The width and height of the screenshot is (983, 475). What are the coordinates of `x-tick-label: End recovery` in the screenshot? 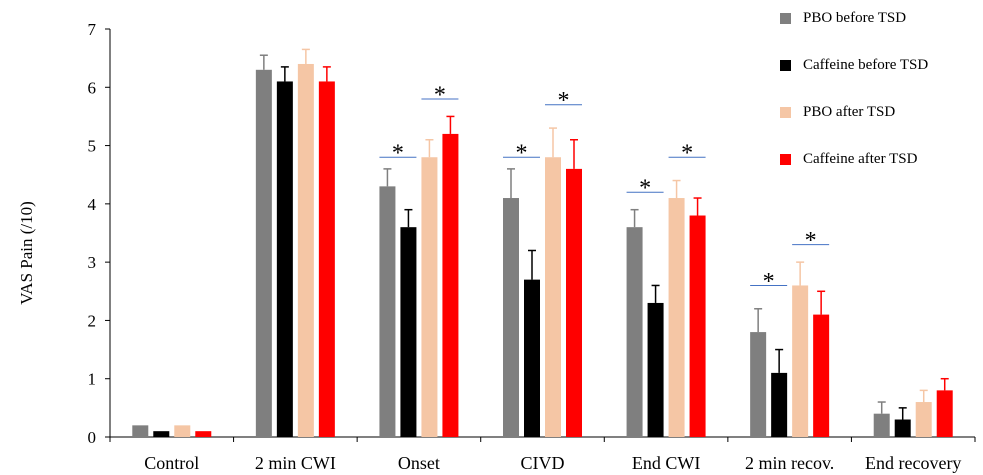 It's located at (913, 463).